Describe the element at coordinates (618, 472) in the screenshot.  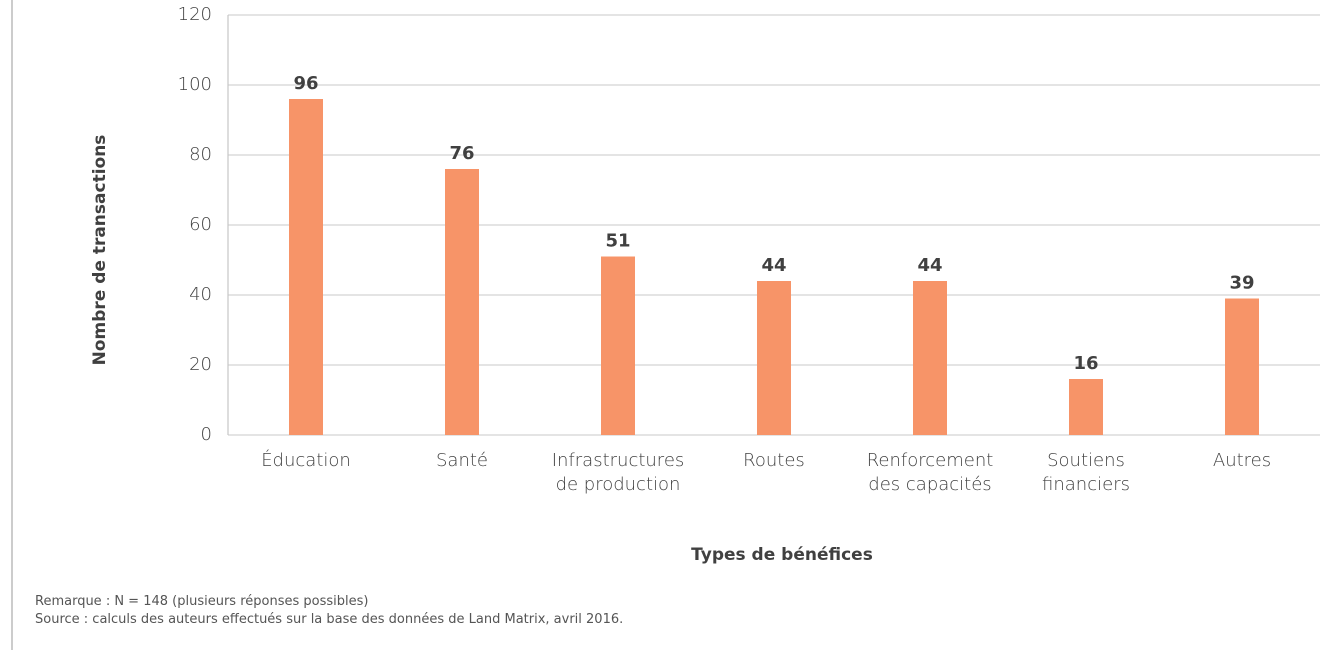
I see `x-tick-label: Infrastructures de production` at that location.